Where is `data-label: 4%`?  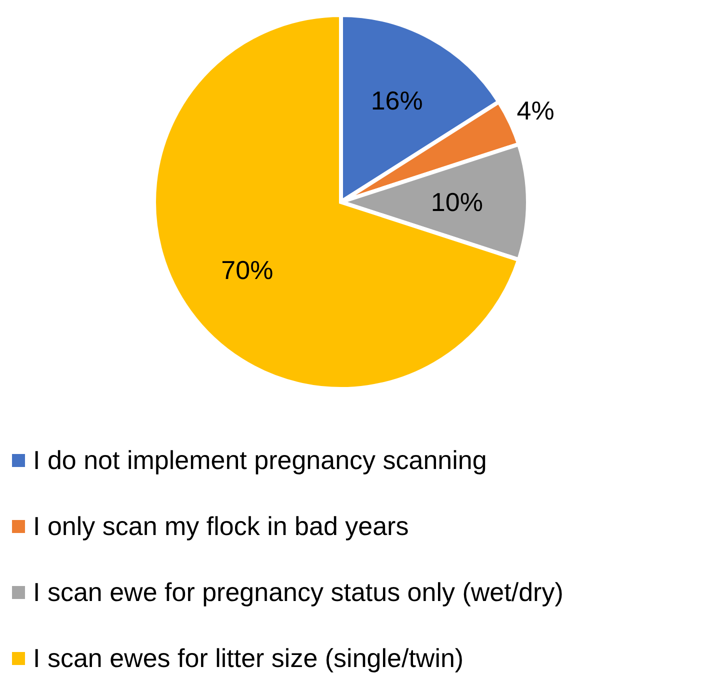 data-label: 4% is located at coordinates (535, 110).